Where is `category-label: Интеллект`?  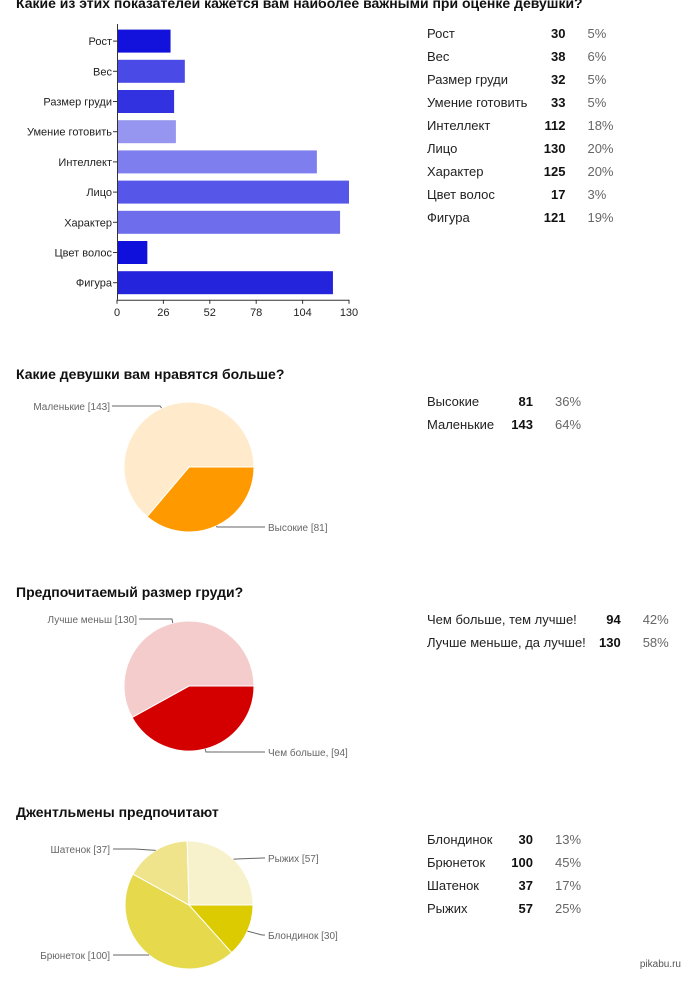 category-label: Интеллект is located at coordinates (85, 163).